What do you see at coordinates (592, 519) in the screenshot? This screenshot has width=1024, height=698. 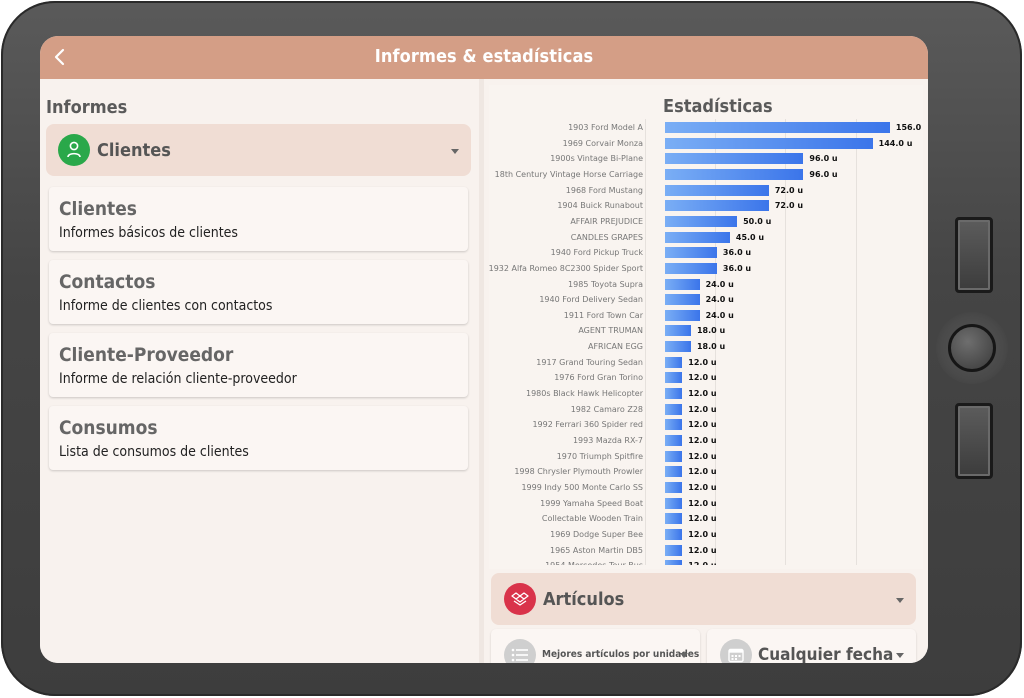 I see `chart-category-label: Collectable Wooden Train` at bounding box center [592, 519].